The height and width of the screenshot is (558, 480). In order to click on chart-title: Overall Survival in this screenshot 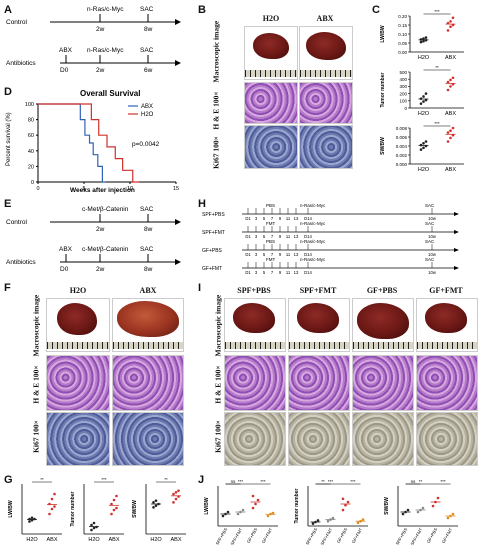, I will do `click(110, 93)`.